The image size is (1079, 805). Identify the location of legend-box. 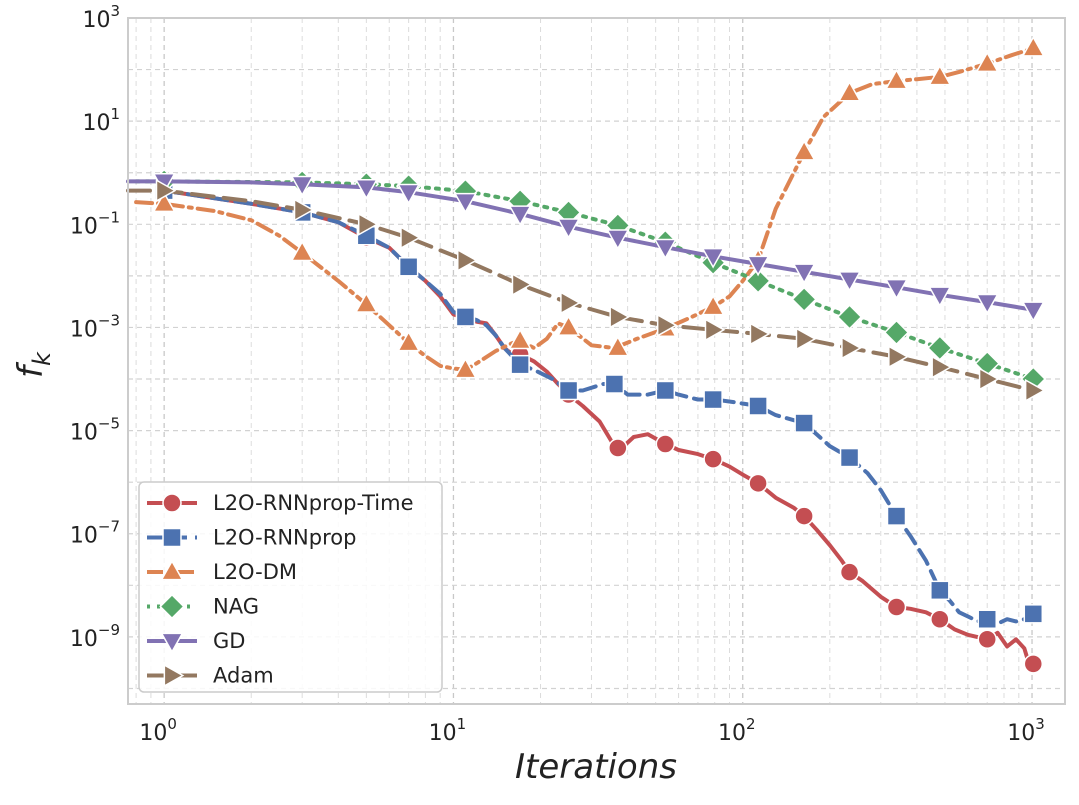
(290, 587).